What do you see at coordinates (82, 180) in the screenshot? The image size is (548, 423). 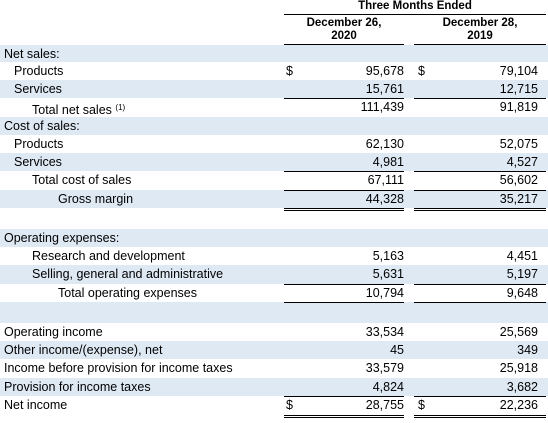 I see `row-label: Total cost of sales` at bounding box center [82, 180].